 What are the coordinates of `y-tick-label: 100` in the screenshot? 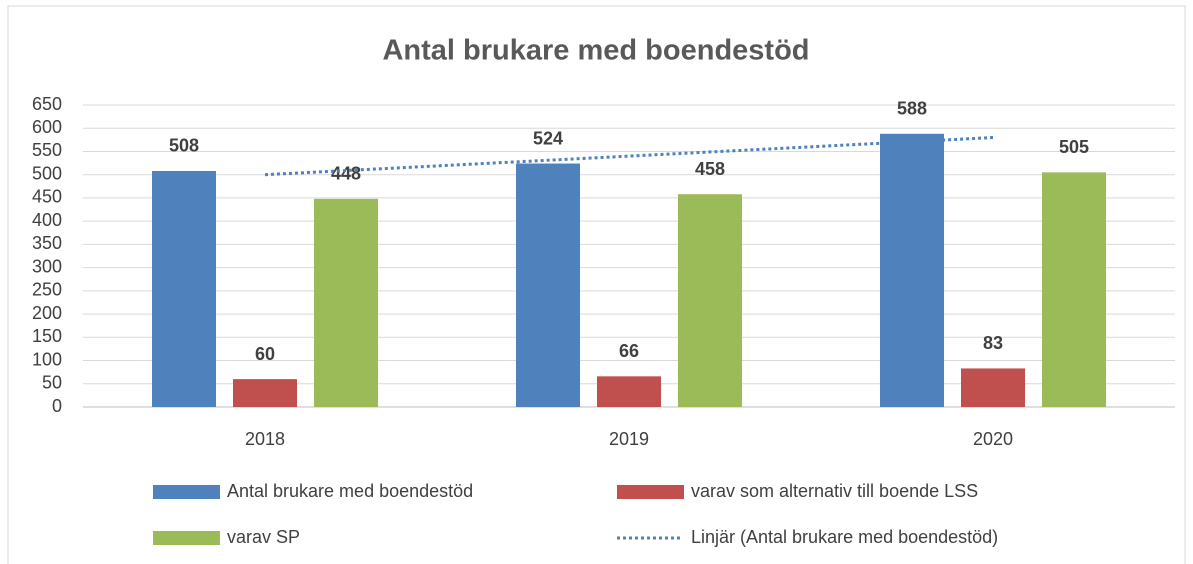 It's located at (47, 359).